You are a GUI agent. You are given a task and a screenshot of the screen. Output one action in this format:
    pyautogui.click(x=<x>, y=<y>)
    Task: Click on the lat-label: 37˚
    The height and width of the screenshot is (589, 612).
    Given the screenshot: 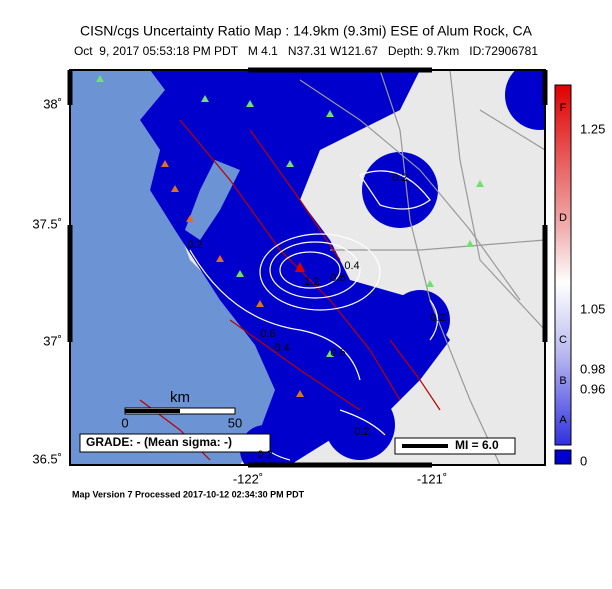 What is the action you would take?
    pyautogui.click(x=52, y=340)
    